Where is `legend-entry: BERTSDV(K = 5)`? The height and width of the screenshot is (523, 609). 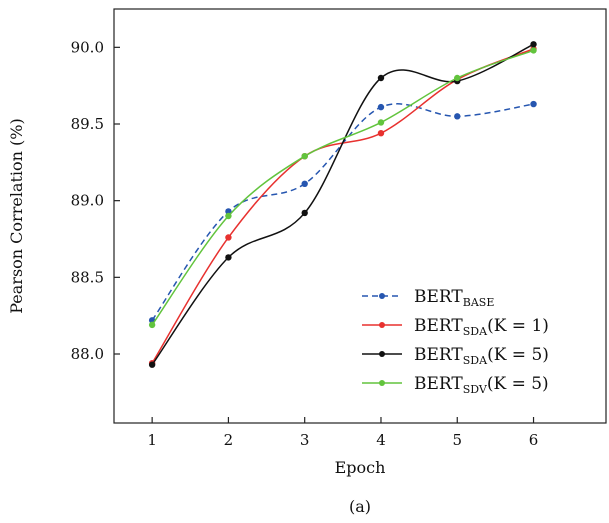
legend-entry: BERTSDV(K = 5) is located at coordinates (481, 385).